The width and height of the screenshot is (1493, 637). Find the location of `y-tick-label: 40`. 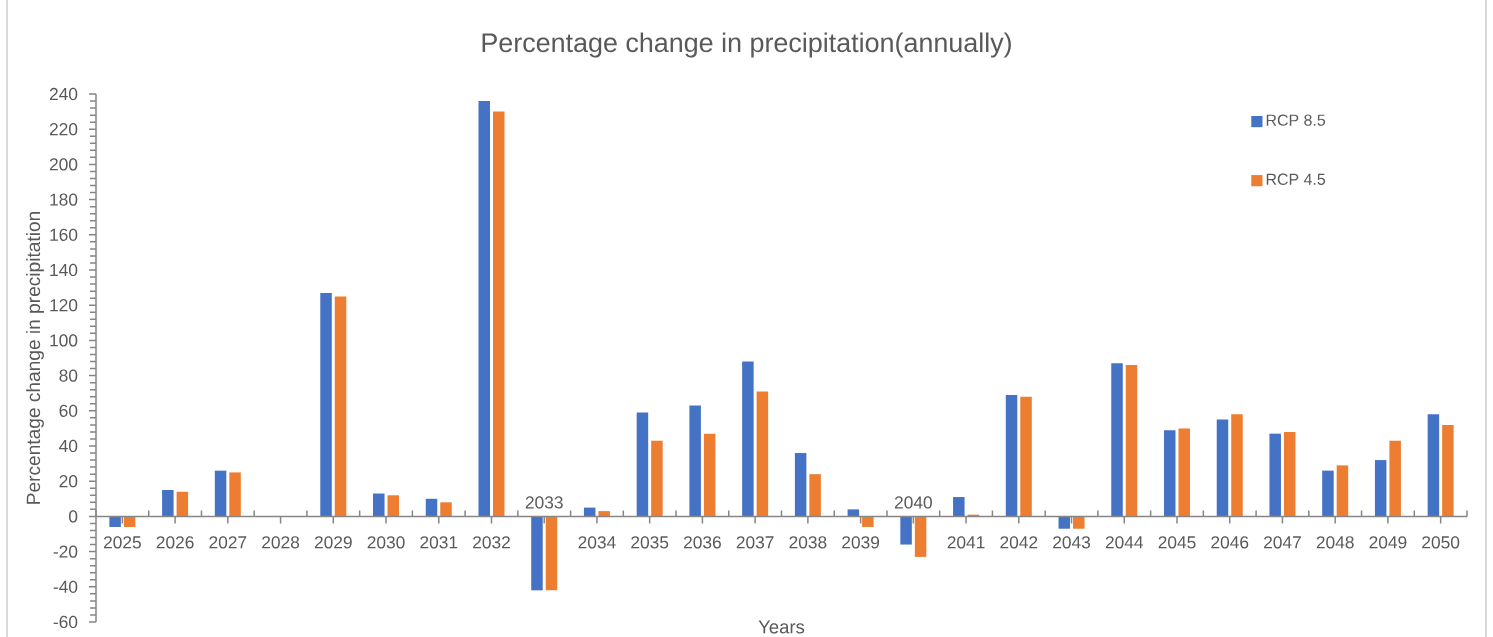

y-tick-label: 40 is located at coordinates (68, 446).